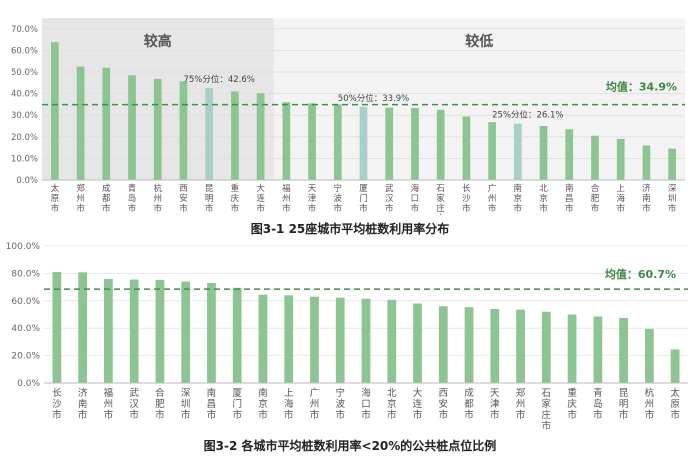 The image size is (700, 471). I want to click on x-tick-label: 北京市, so click(543, 199).